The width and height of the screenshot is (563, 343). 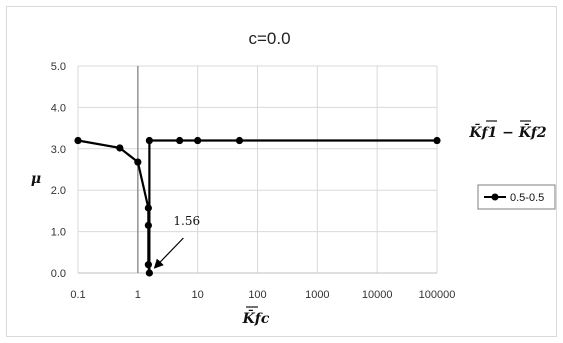 I want to click on legend-entry-label: 0.5-0.5, so click(x=527, y=198).